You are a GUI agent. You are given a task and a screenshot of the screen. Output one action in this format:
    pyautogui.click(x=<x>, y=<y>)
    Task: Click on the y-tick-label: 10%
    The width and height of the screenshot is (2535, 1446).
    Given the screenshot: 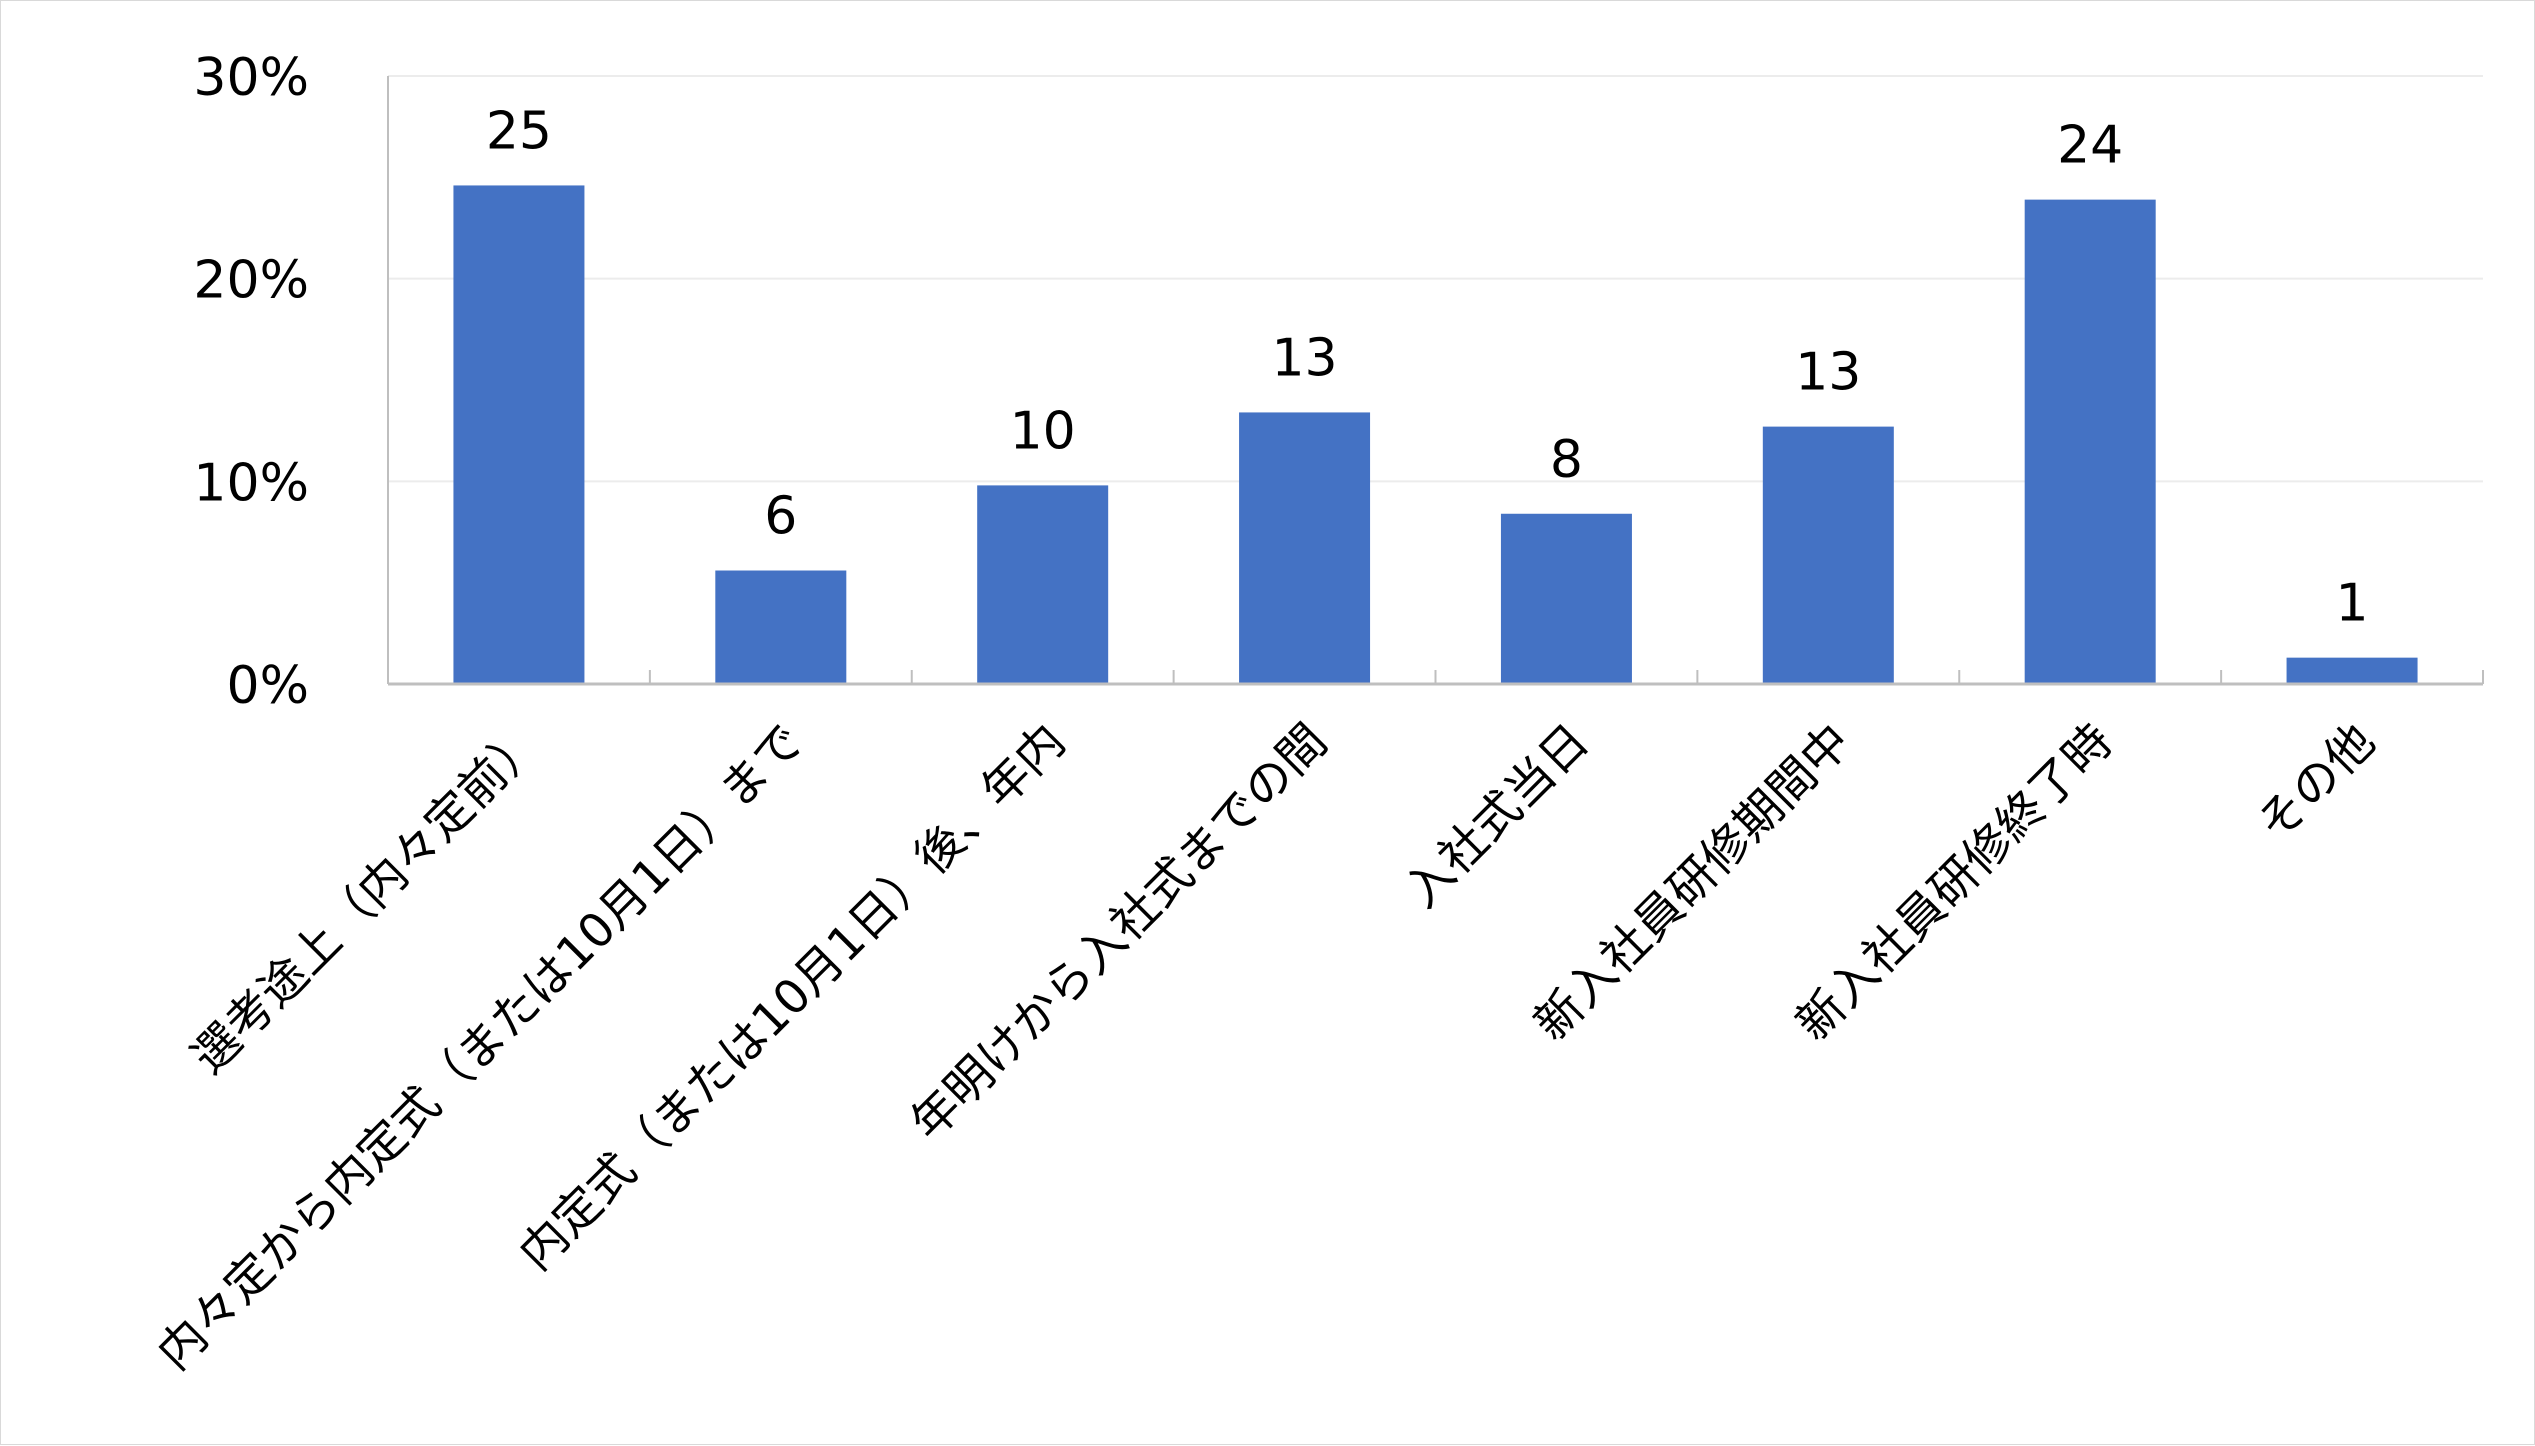 What is the action you would take?
    pyautogui.click(x=251, y=483)
    